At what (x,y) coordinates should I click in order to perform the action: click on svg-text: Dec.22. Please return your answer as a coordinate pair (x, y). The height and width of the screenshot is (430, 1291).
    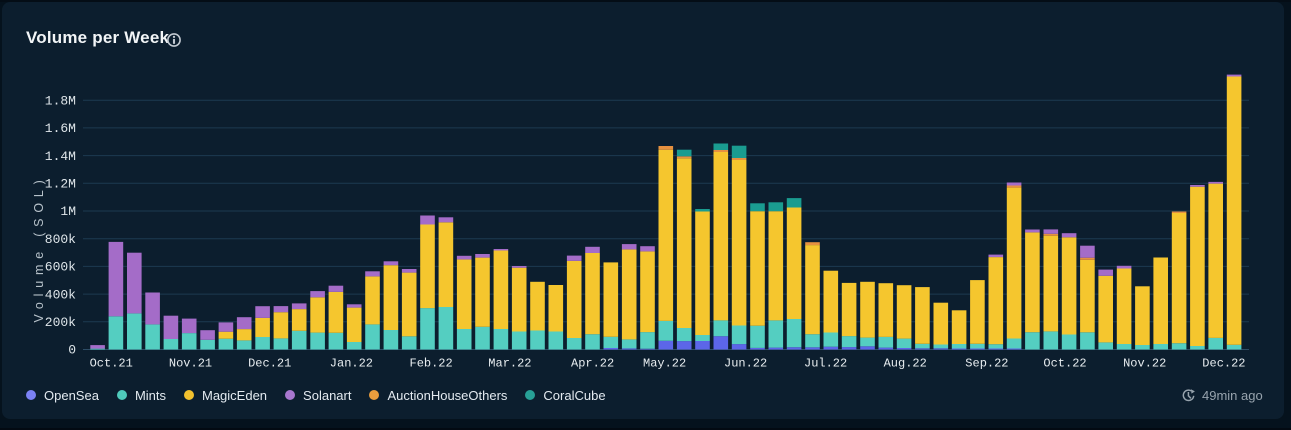
    Looking at the image, I should click on (1223, 364).